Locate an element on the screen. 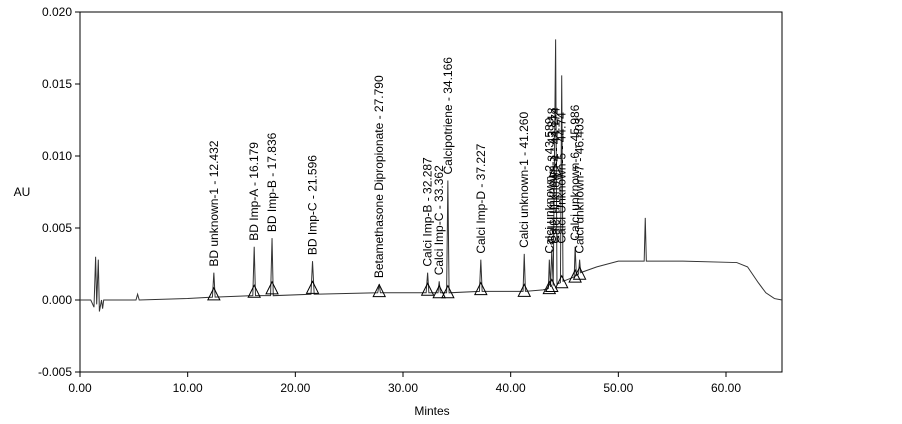 This screenshot has width=902, height=424. peak-label: BD unknown-1 - 12.432 is located at coordinates (214, 203).